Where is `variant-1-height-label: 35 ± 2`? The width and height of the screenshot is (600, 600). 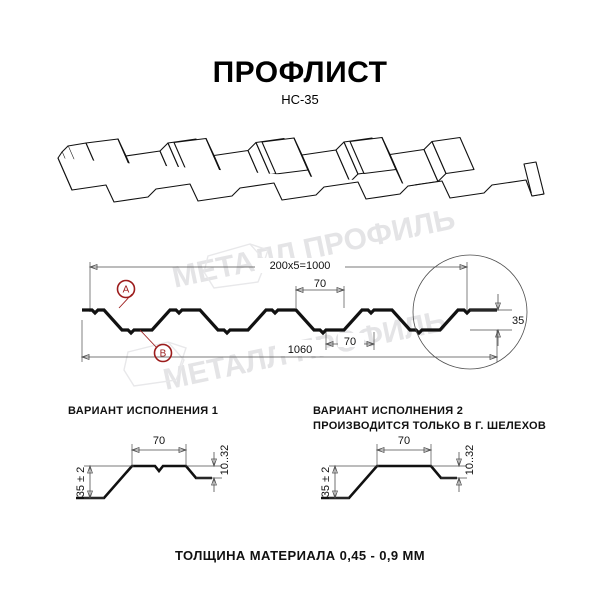
variant-1-height-label: 35 ± 2 is located at coordinates (81, 482).